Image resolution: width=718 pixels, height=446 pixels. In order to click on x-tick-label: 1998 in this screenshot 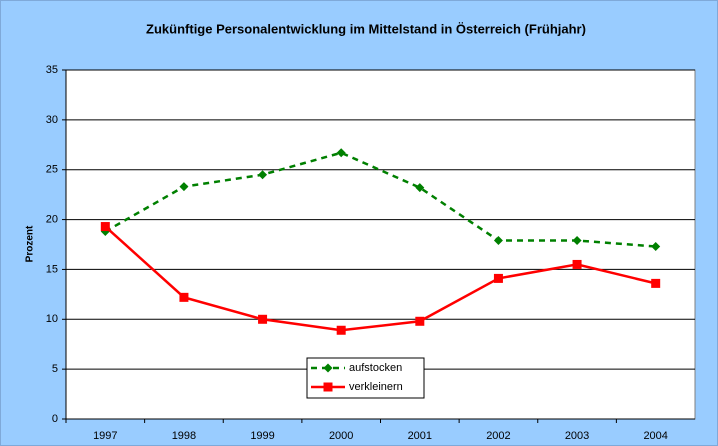, I will do `click(184, 436)`.